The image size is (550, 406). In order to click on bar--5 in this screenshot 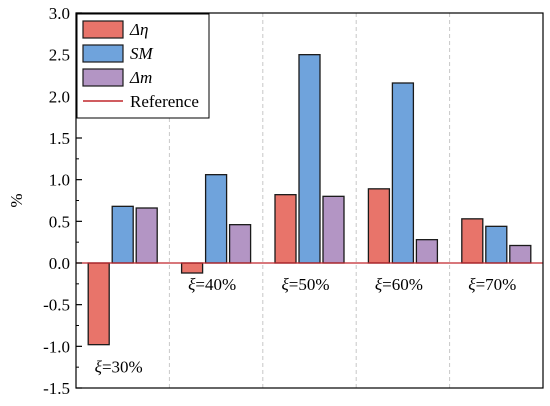, I will do `click(472, 241)`.